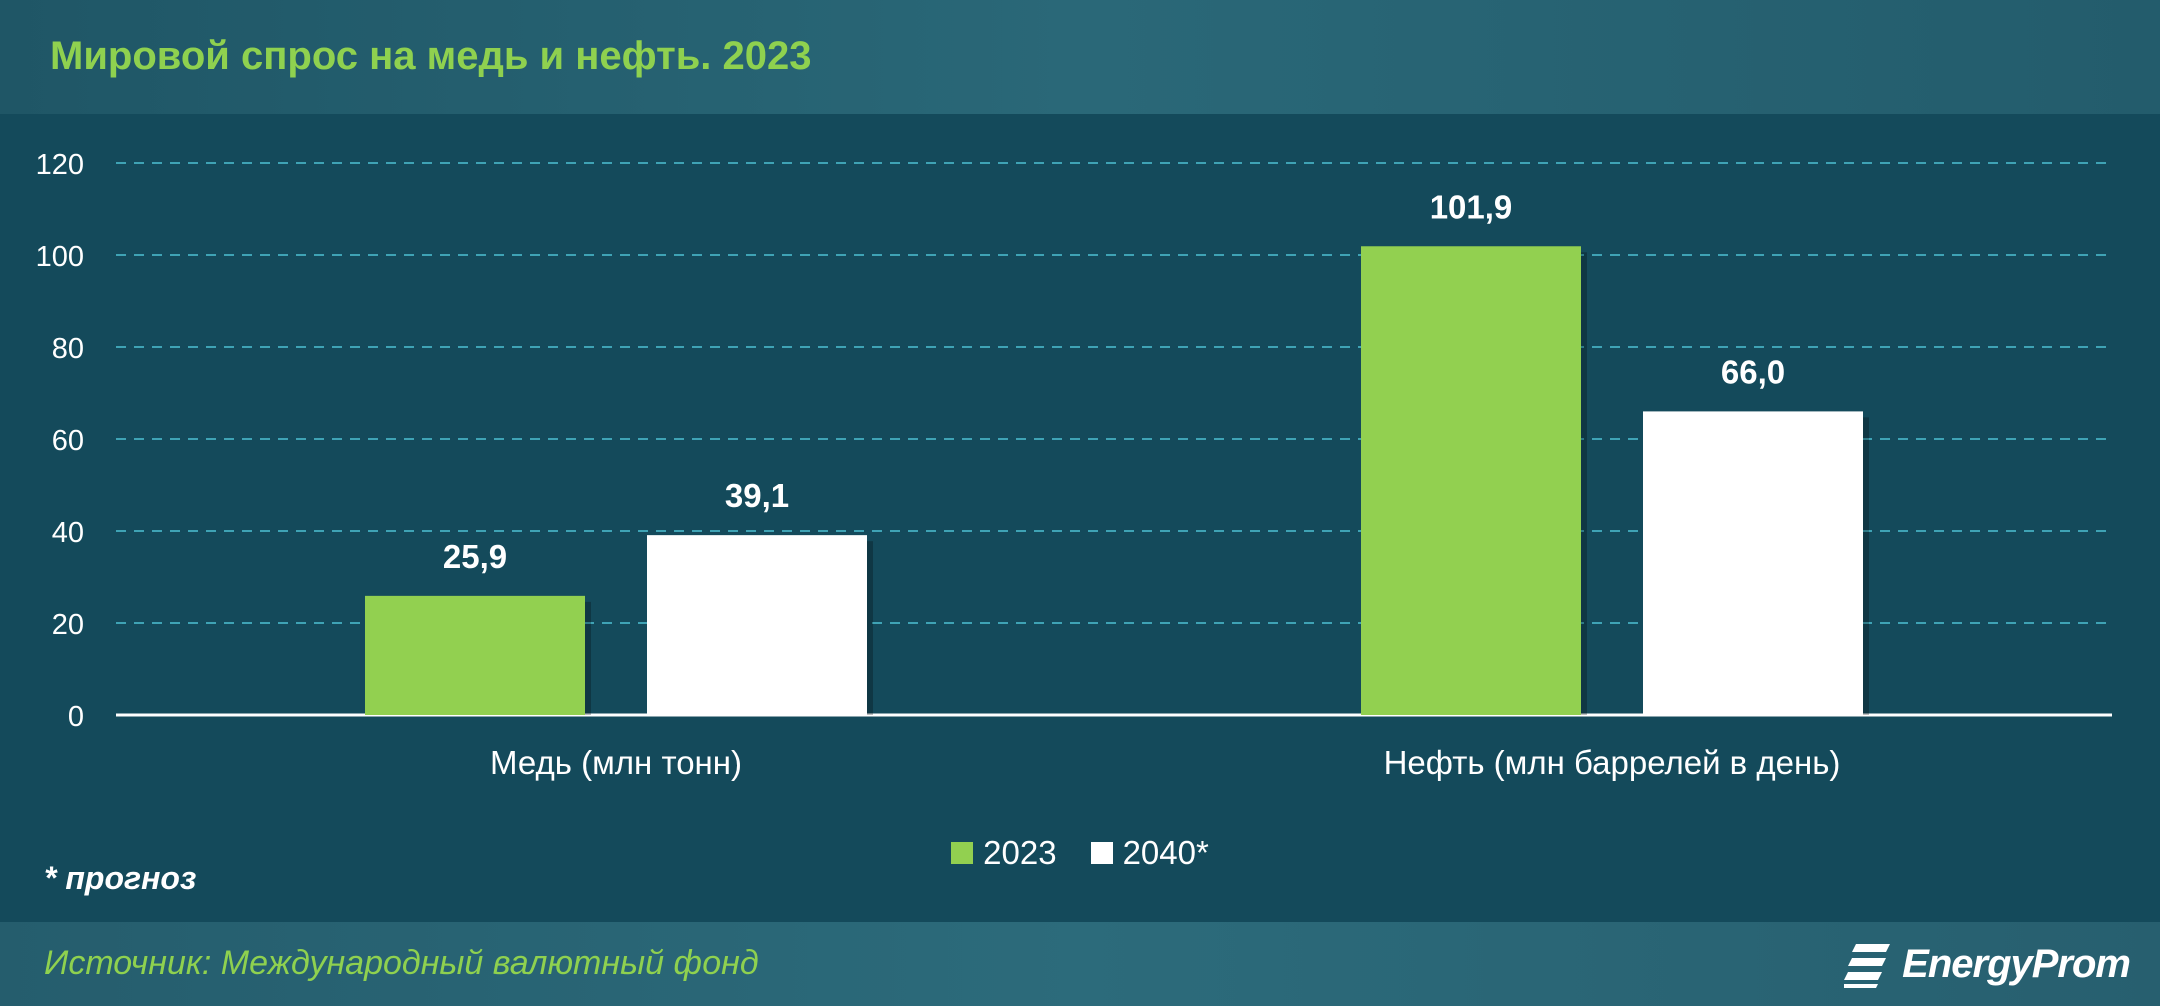 This screenshot has width=2160, height=1006. Describe the element at coordinates (68, 441) in the screenshot. I see `y-tick-label: 60` at that location.